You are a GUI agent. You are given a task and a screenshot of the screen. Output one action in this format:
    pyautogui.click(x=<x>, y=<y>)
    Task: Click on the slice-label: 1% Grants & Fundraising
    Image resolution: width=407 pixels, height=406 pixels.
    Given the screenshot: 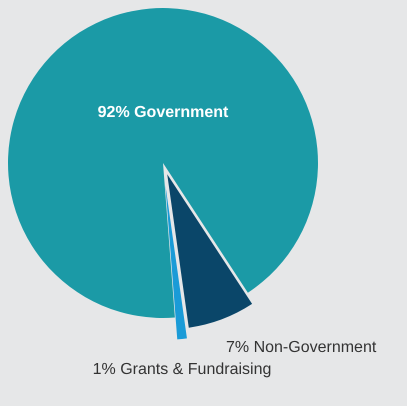 What is the action you would take?
    pyautogui.click(x=182, y=369)
    